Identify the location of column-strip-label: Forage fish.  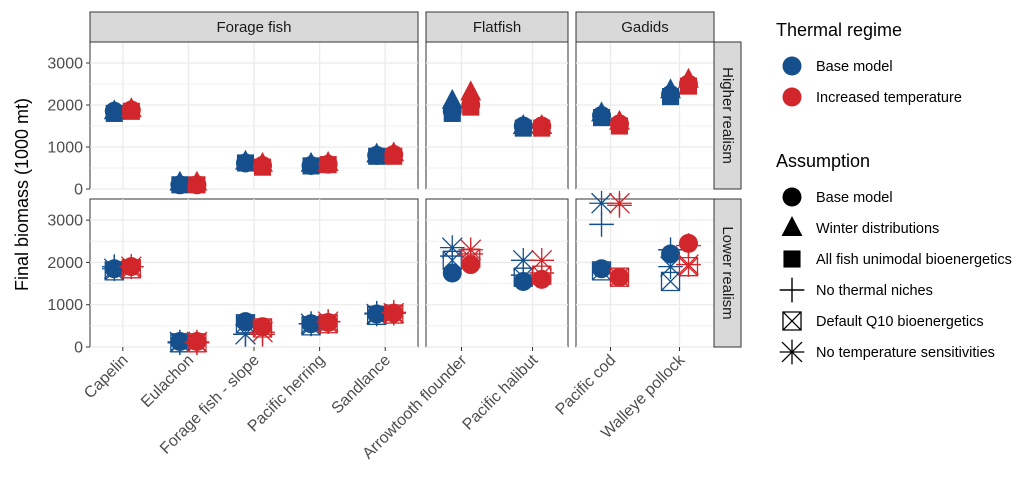
(253, 27).